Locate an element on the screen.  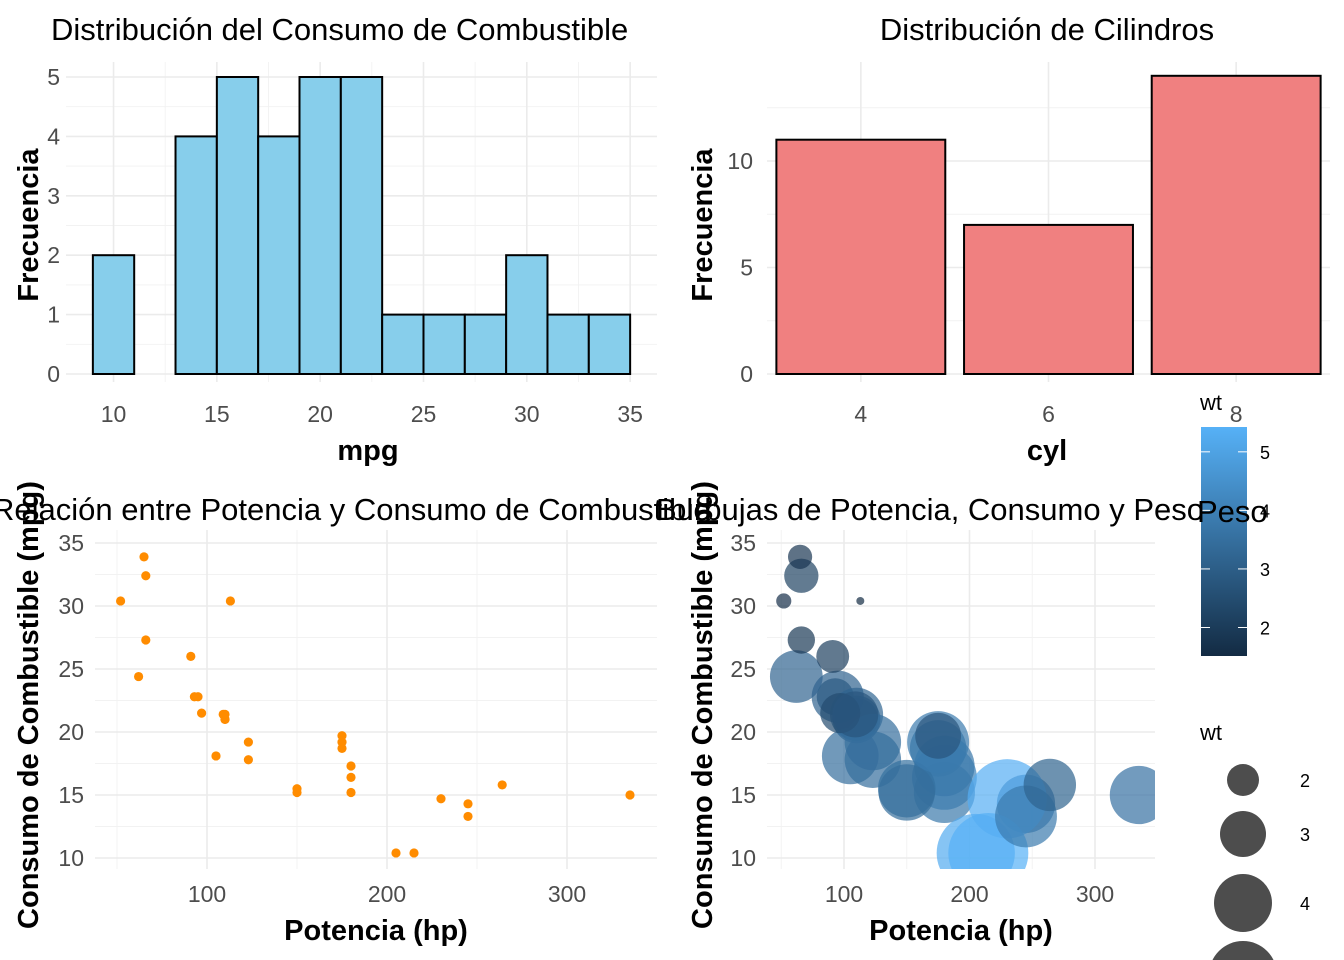
histogram-x-ticks: 10 15 20 25 30 35 is located at coordinates (372, 414).